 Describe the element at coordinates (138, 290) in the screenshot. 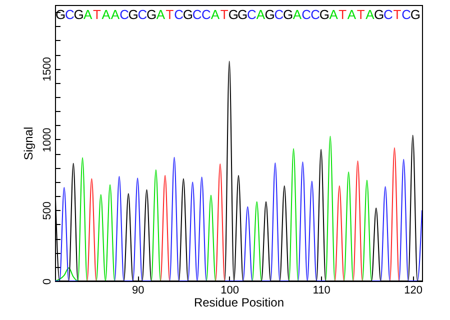

I see `x-tick-label: 90` at that location.